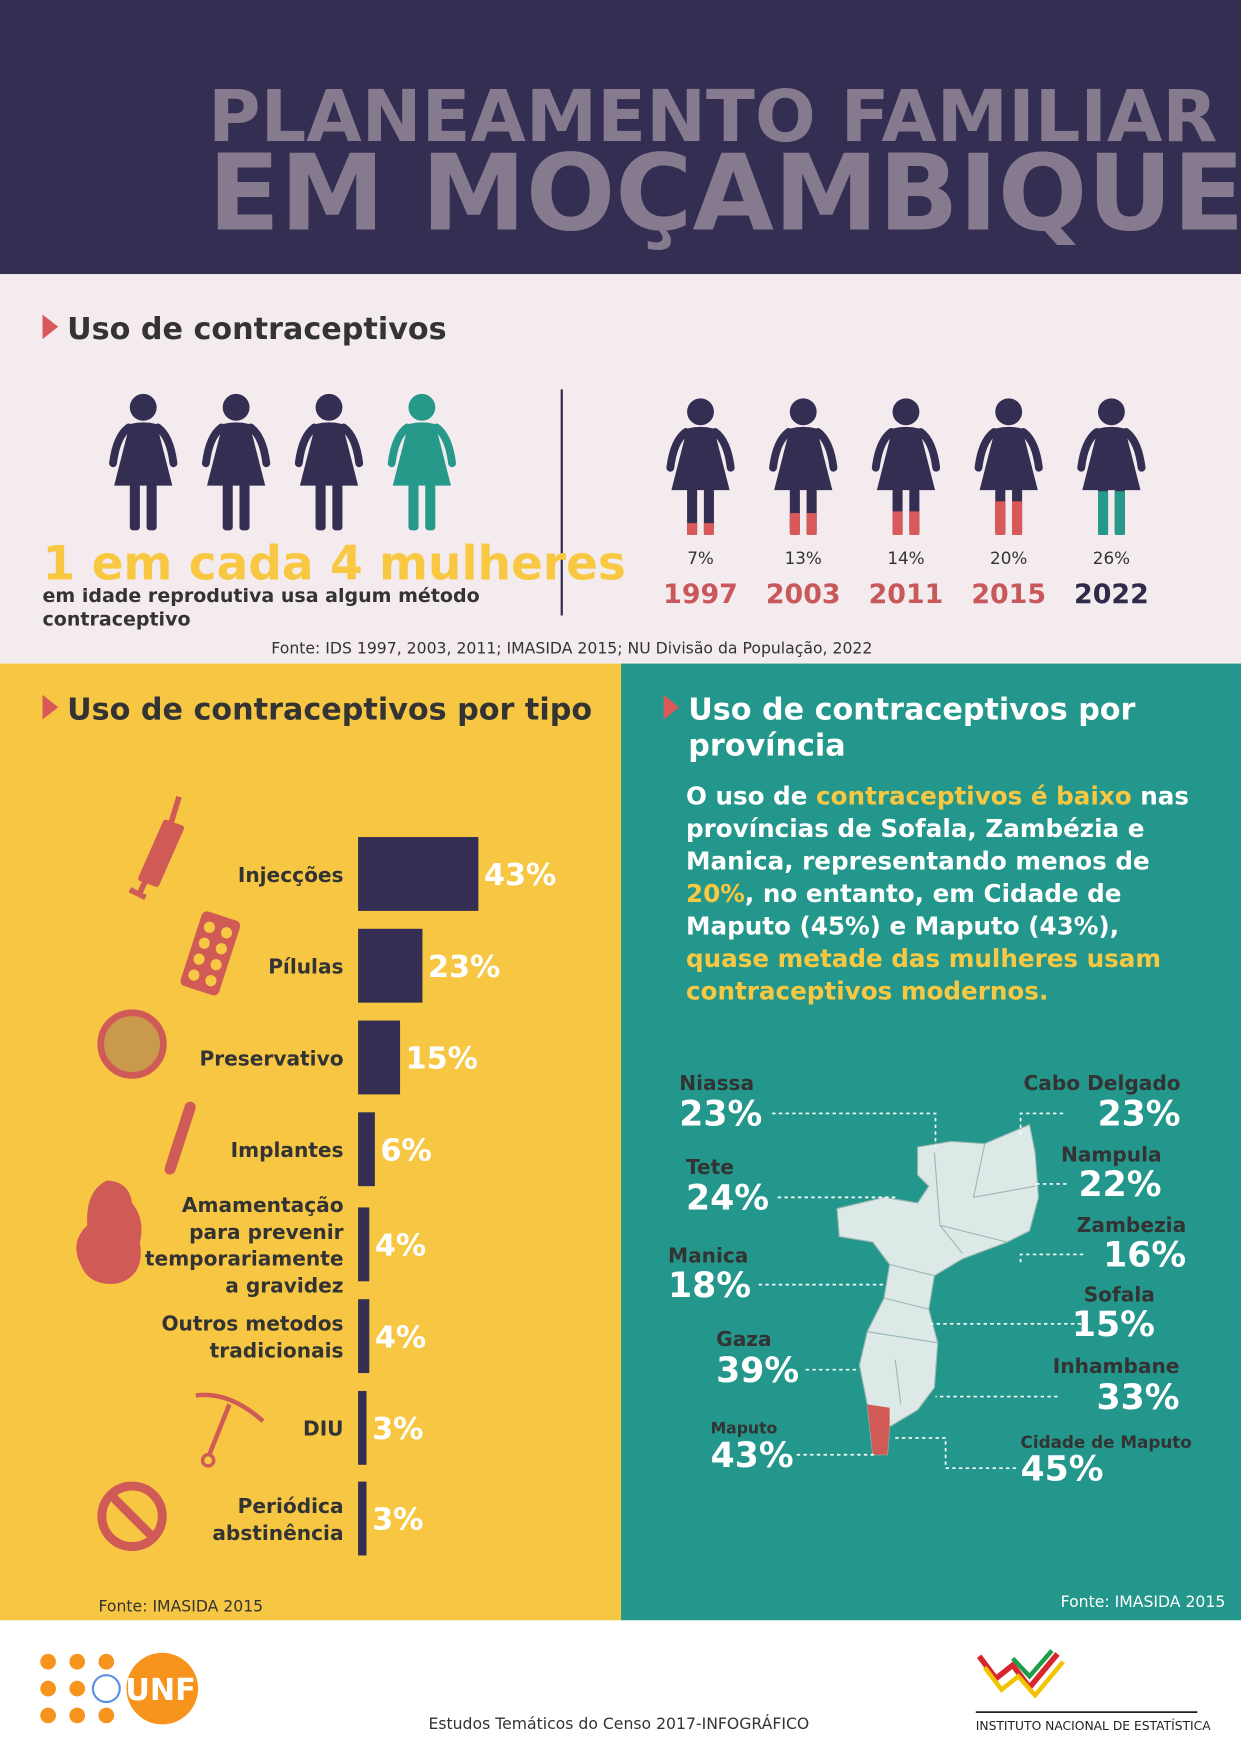 The image size is (1241, 1754). I want to click on type-value: 6%, so click(405, 1150).